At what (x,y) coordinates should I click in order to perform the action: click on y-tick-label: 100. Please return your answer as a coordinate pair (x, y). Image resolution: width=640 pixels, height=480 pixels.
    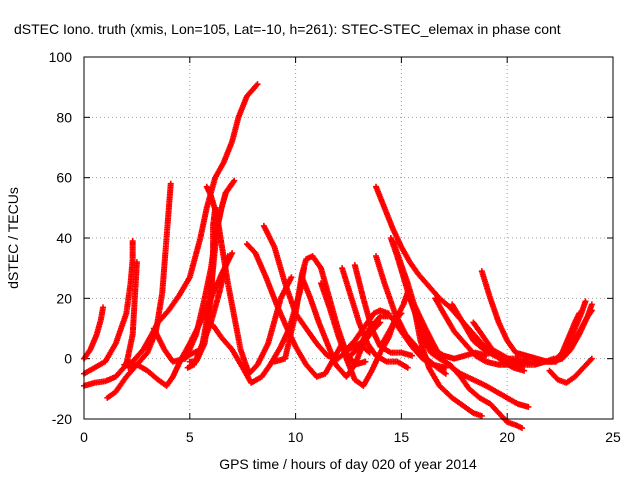
    Looking at the image, I should click on (61, 57).